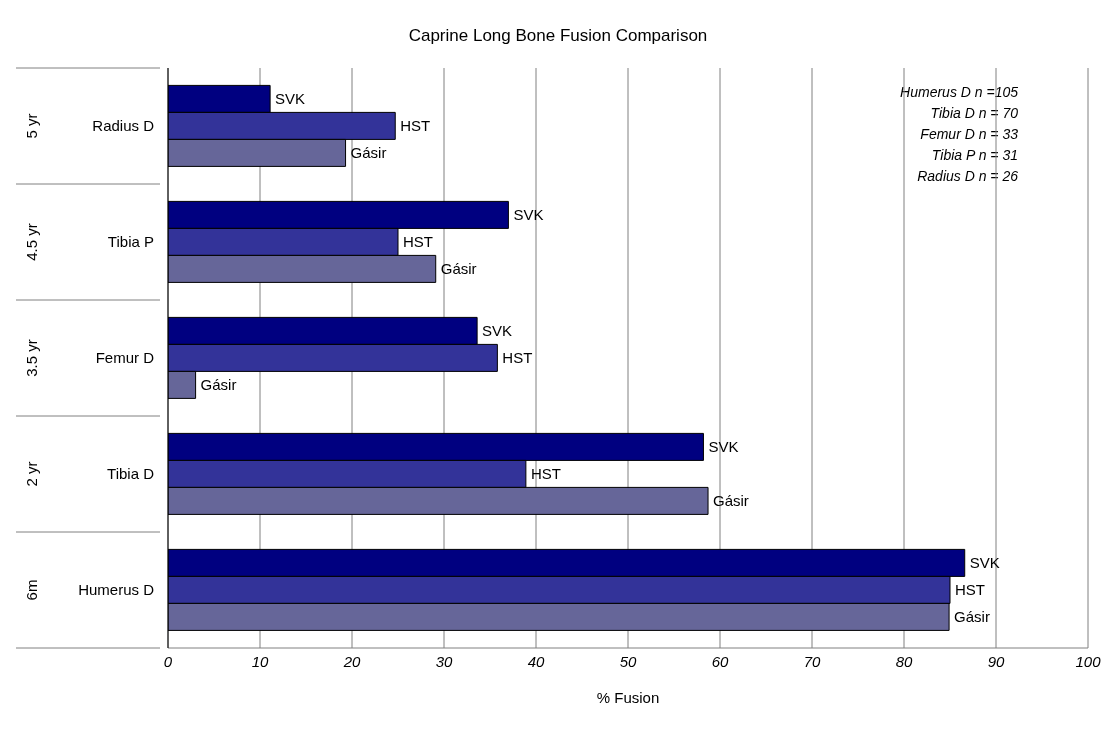 The height and width of the screenshot is (740, 1119). What do you see at coordinates (628, 661) in the screenshot?
I see `x-tick-label: 50` at bounding box center [628, 661].